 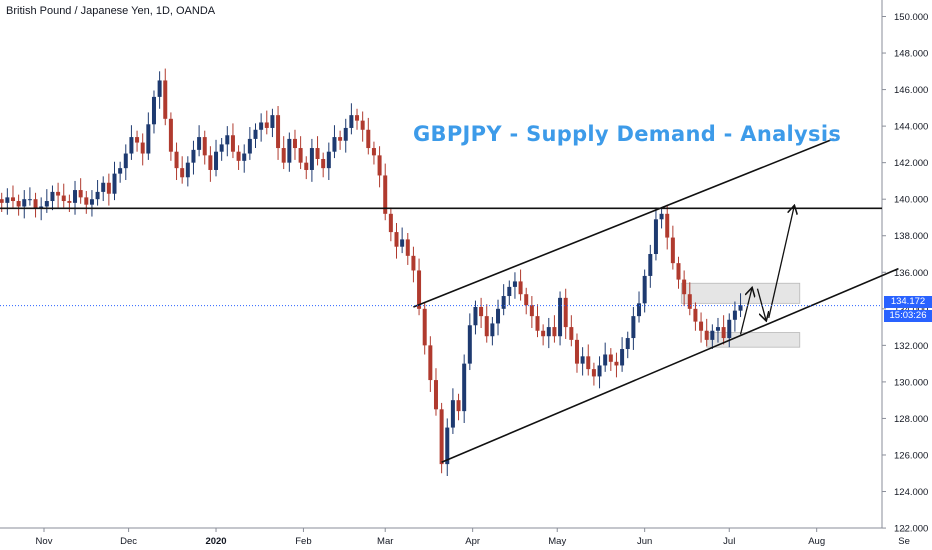 What do you see at coordinates (128, 541) in the screenshot?
I see `time-tick-label: Dec` at bounding box center [128, 541].